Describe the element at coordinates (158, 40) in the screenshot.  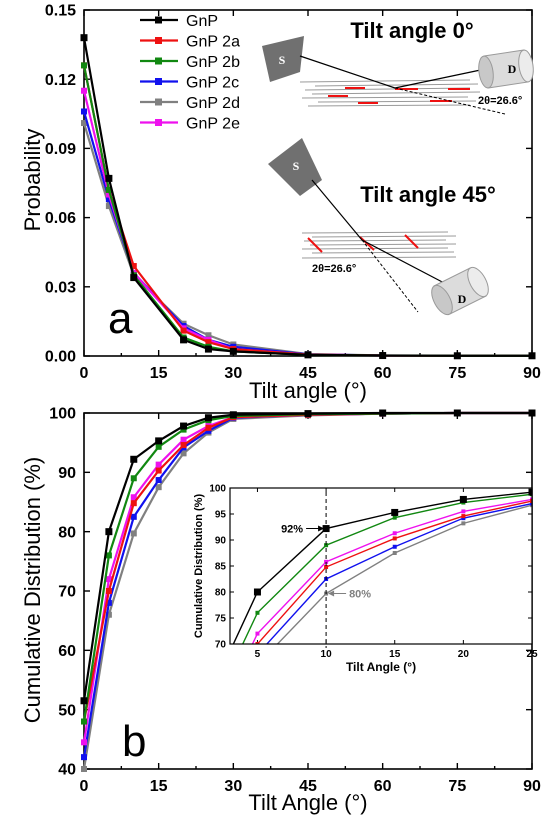
I see `legend-swatch-marker-gnp-2a` at that location.